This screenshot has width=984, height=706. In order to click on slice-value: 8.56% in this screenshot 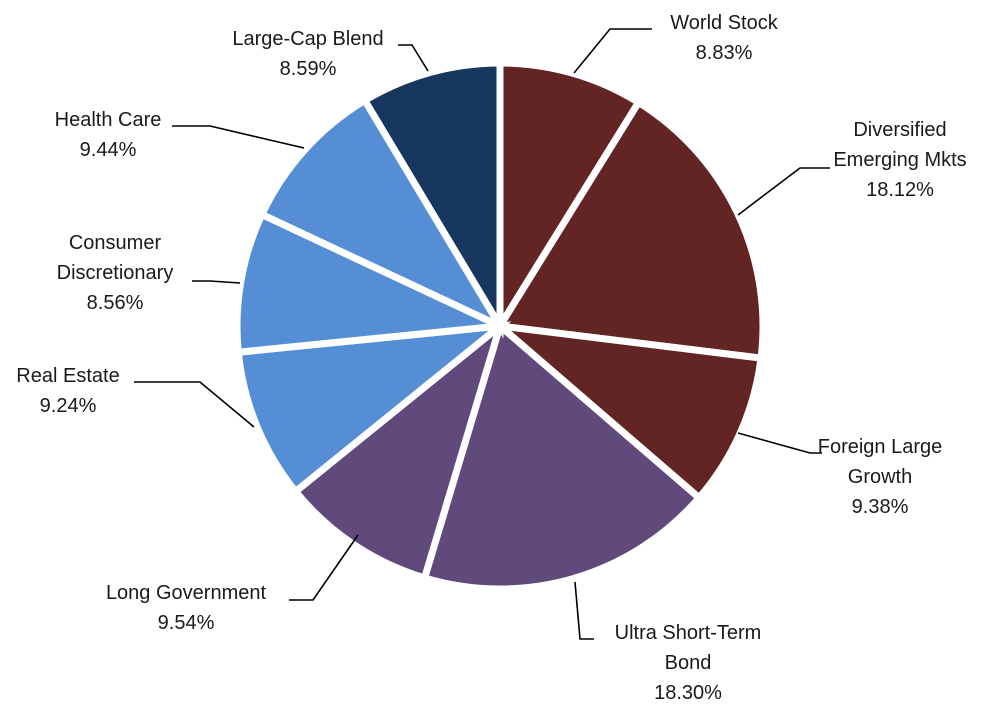, I will do `click(115, 303)`.